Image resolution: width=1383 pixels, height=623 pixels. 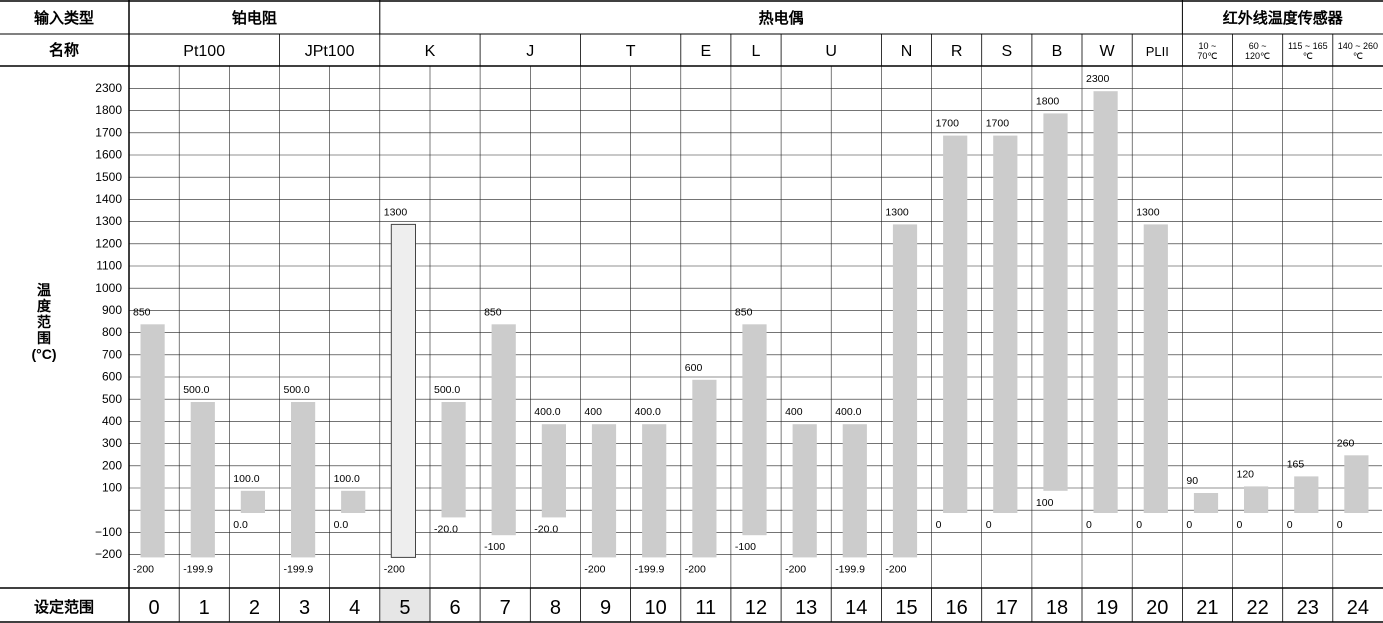 I want to click on setting-code: 0, so click(x=154, y=608).